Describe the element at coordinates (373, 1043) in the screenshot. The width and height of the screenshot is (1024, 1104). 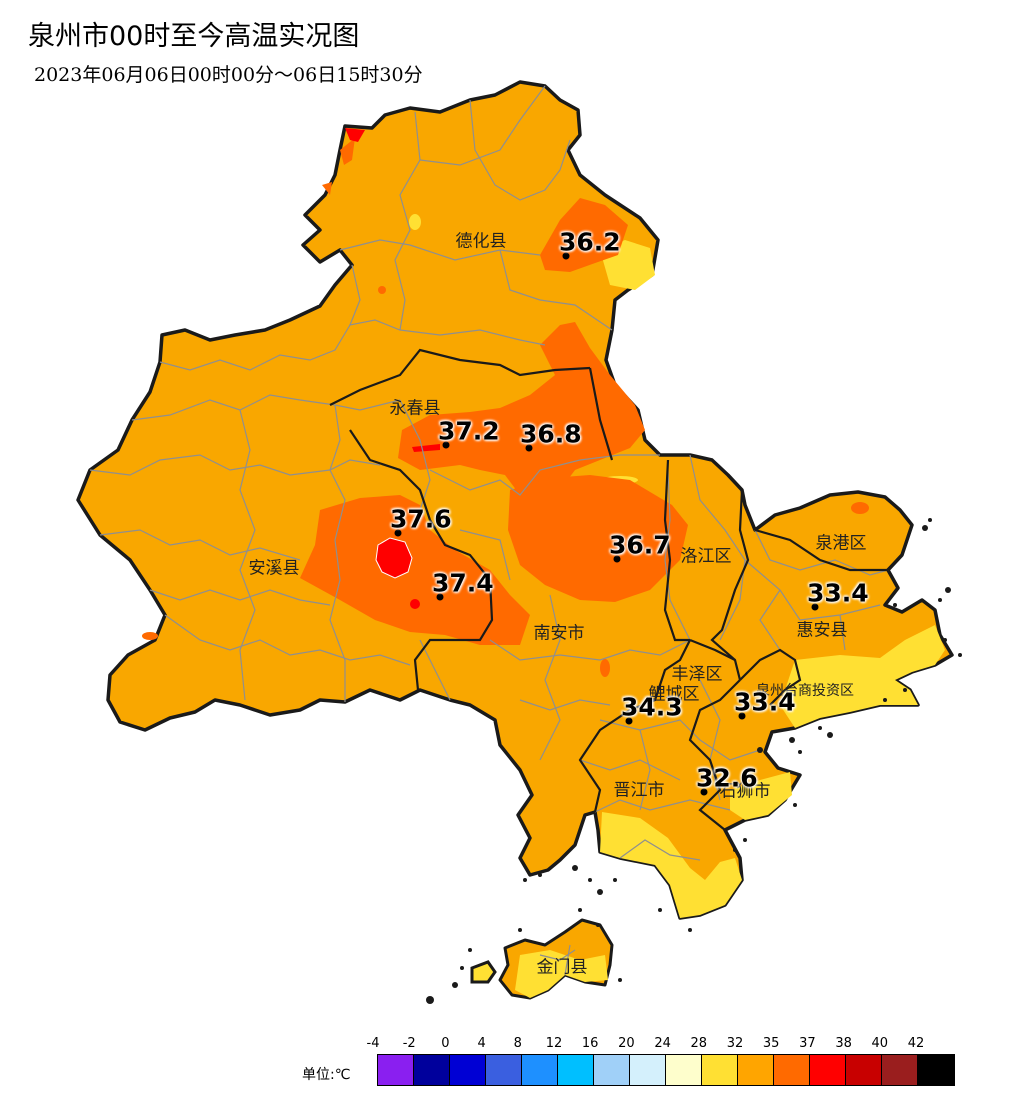
I see `legend-tick-label: -4` at that location.